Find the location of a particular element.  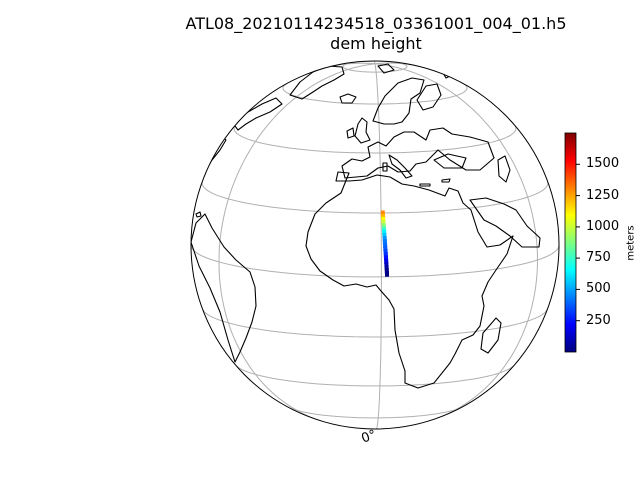

coastline-sardinia is located at coordinates (385, 167).